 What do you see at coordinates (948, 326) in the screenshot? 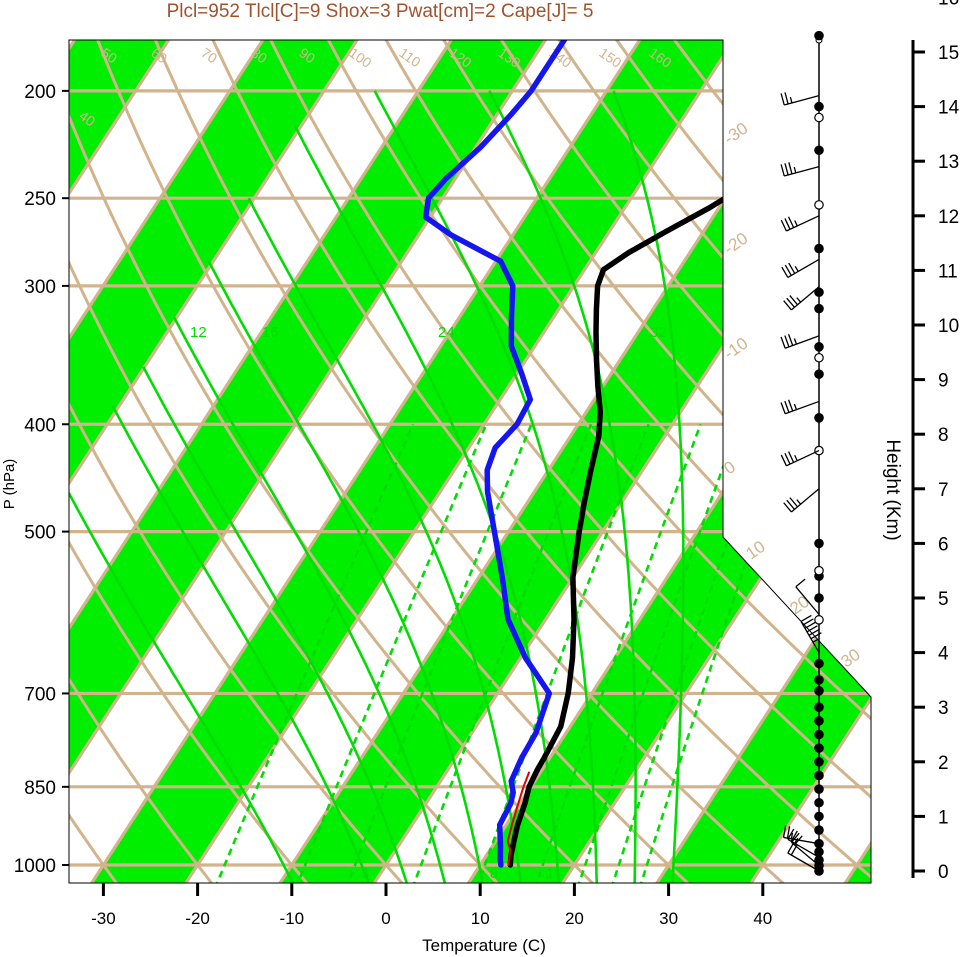
I see `height-tick-label: 10` at bounding box center [948, 326].